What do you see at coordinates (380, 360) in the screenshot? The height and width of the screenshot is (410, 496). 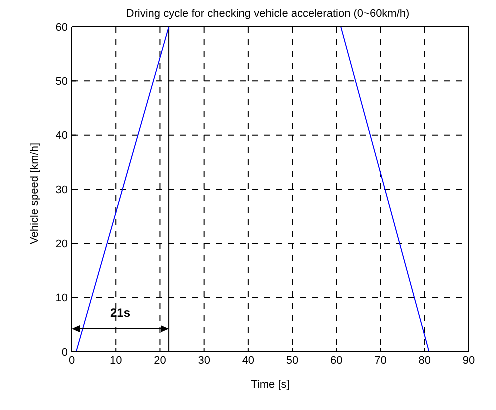 I see `x-tick-label: 70` at bounding box center [380, 360].